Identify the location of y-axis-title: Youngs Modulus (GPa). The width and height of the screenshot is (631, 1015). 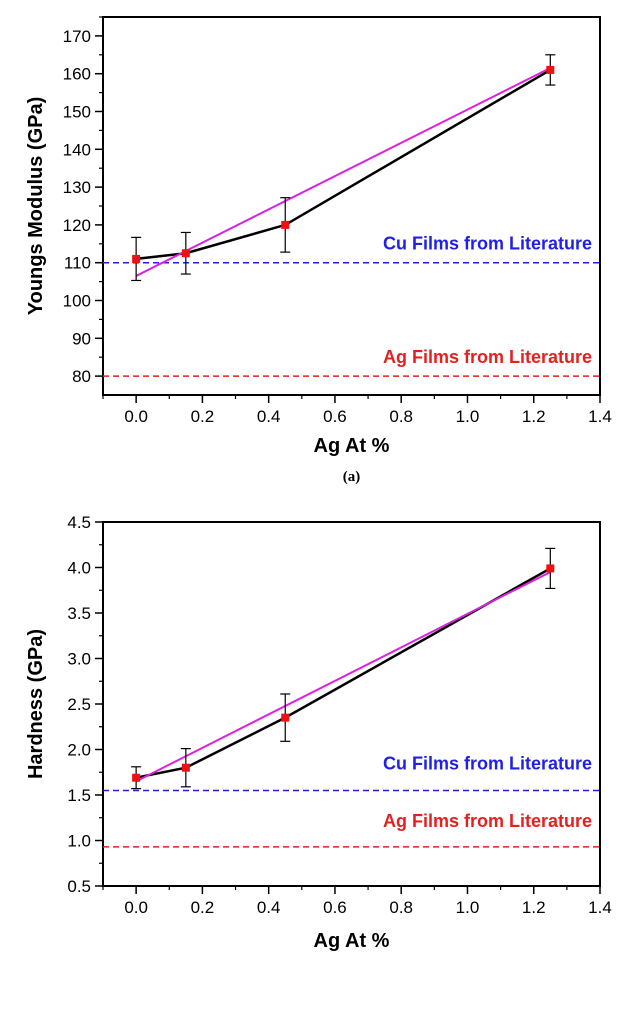
(36, 206).